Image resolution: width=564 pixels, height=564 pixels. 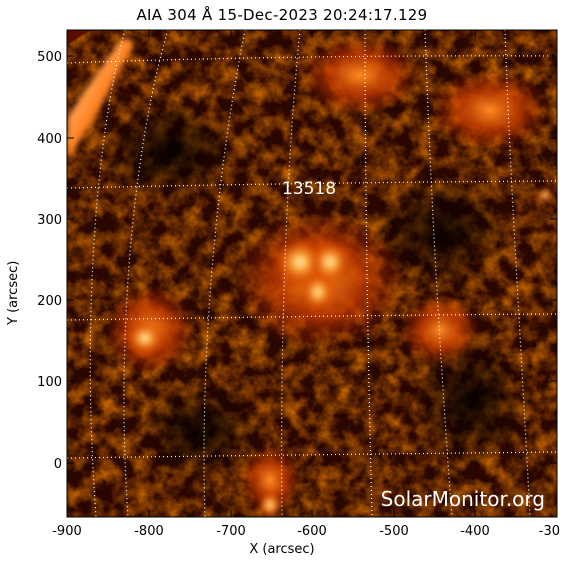 What do you see at coordinates (149, 531) in the screenshot?
I see `x-tick-label: -800` at bounding box center [149, 531].